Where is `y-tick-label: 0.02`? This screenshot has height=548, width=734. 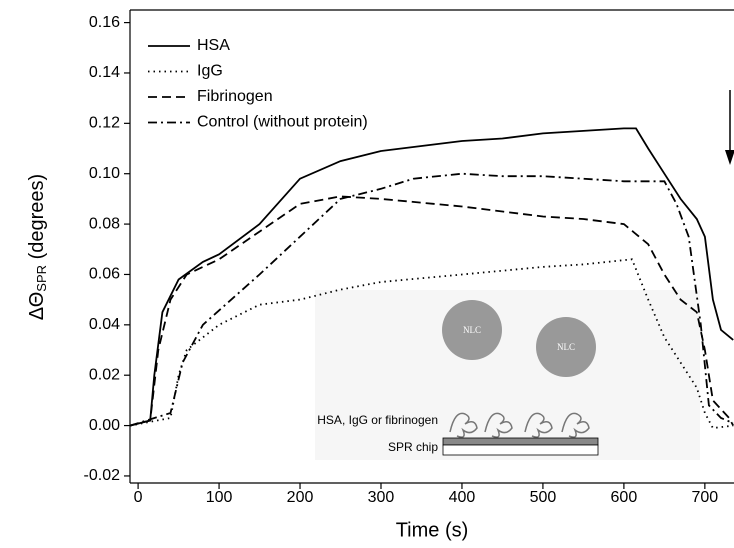
y-tick-label: 0.02 is located at coordinates (104, 374).